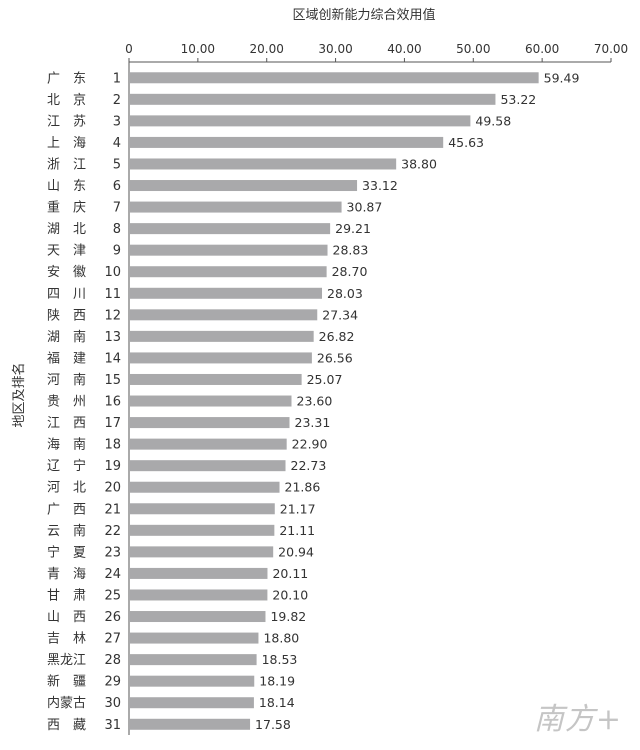 Image resolution: width=640 pixels, height=750 pixels. What do you see at coordinates (281, 638) in the screenshot?
I see `value-label: 18.80` at bounding box center [281, 638].